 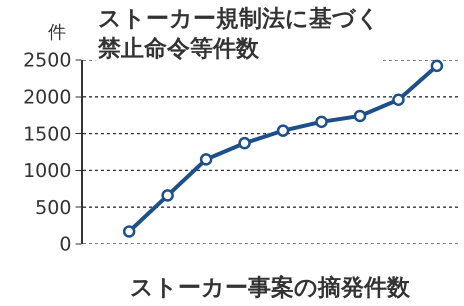 What do you see at coordinates (53, 207) in the screenshot?
I see `y-tick-label: 500` at bounding box center [53, 207].